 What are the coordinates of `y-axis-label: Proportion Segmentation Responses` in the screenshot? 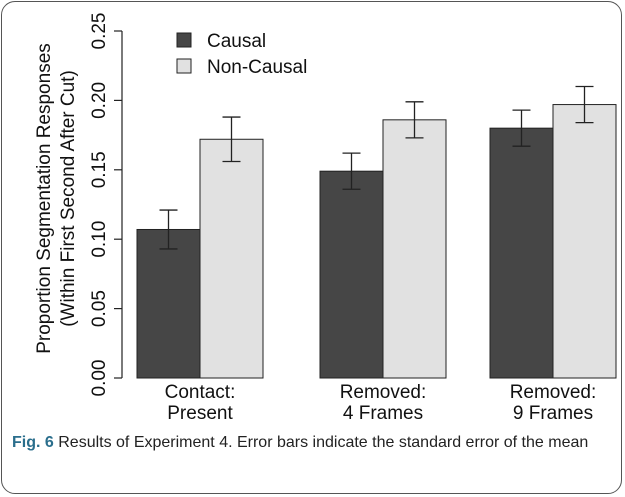 It's located at (44, 198).